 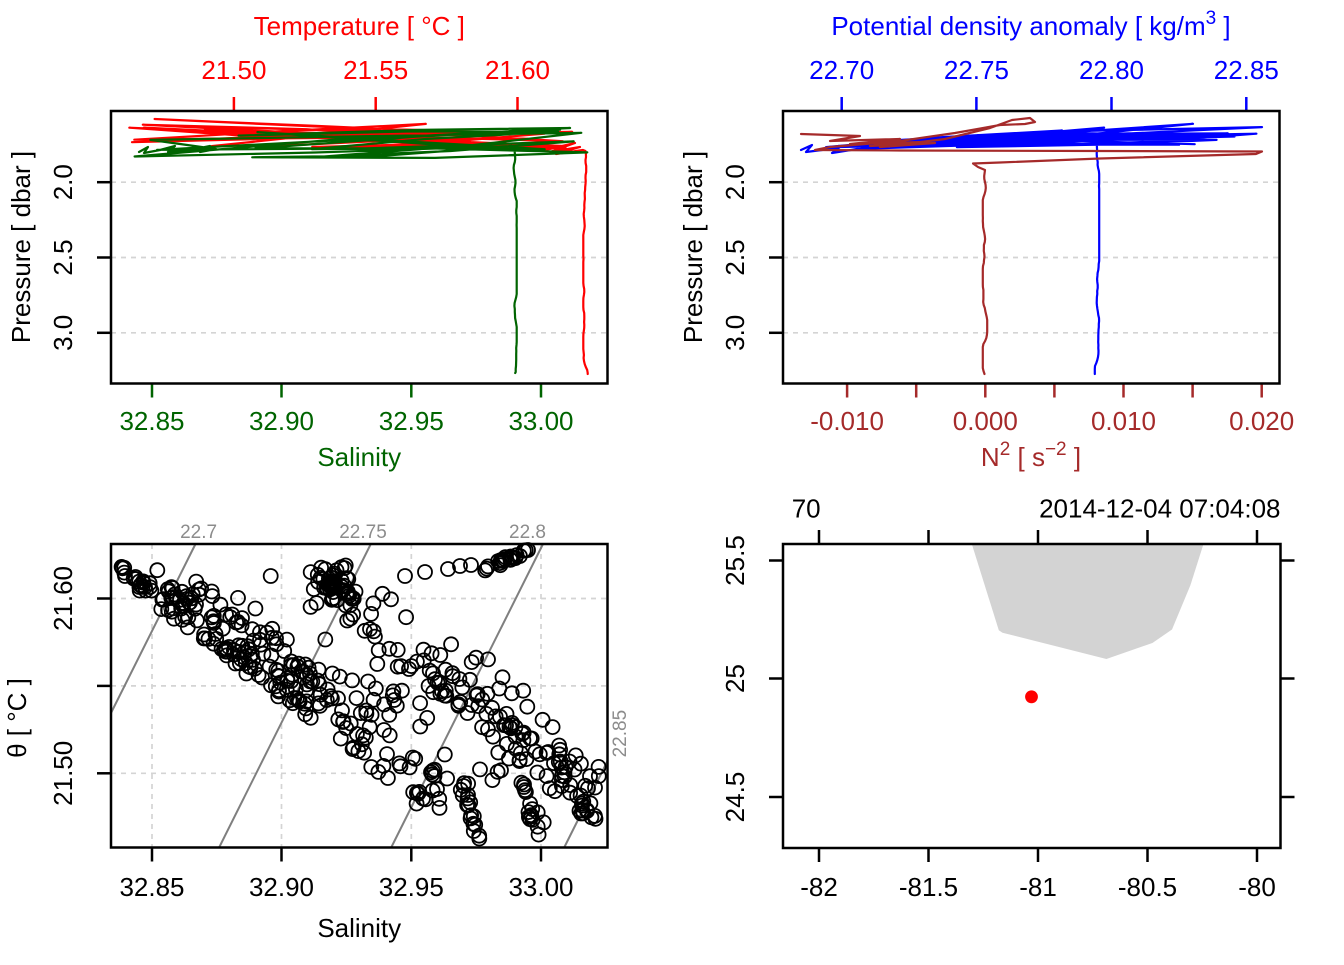 I want to click on svg-text: -0.010, so click(x=847, y=421).